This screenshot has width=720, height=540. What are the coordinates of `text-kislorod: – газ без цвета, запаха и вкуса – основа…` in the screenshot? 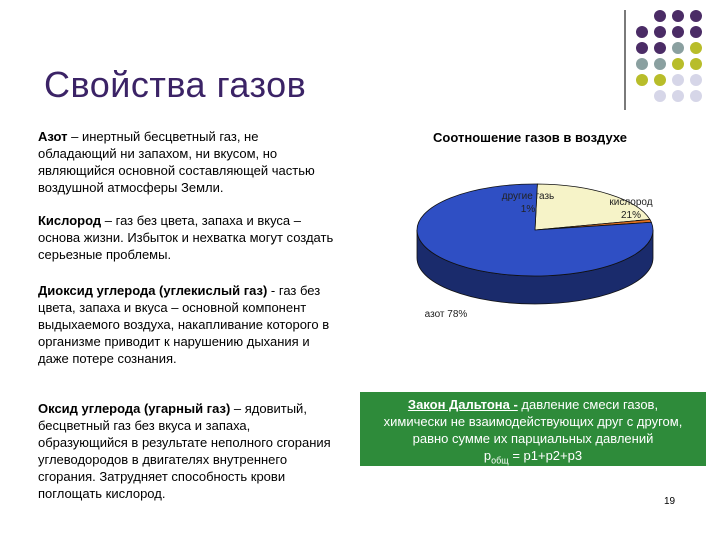 It's located at (186, 237).